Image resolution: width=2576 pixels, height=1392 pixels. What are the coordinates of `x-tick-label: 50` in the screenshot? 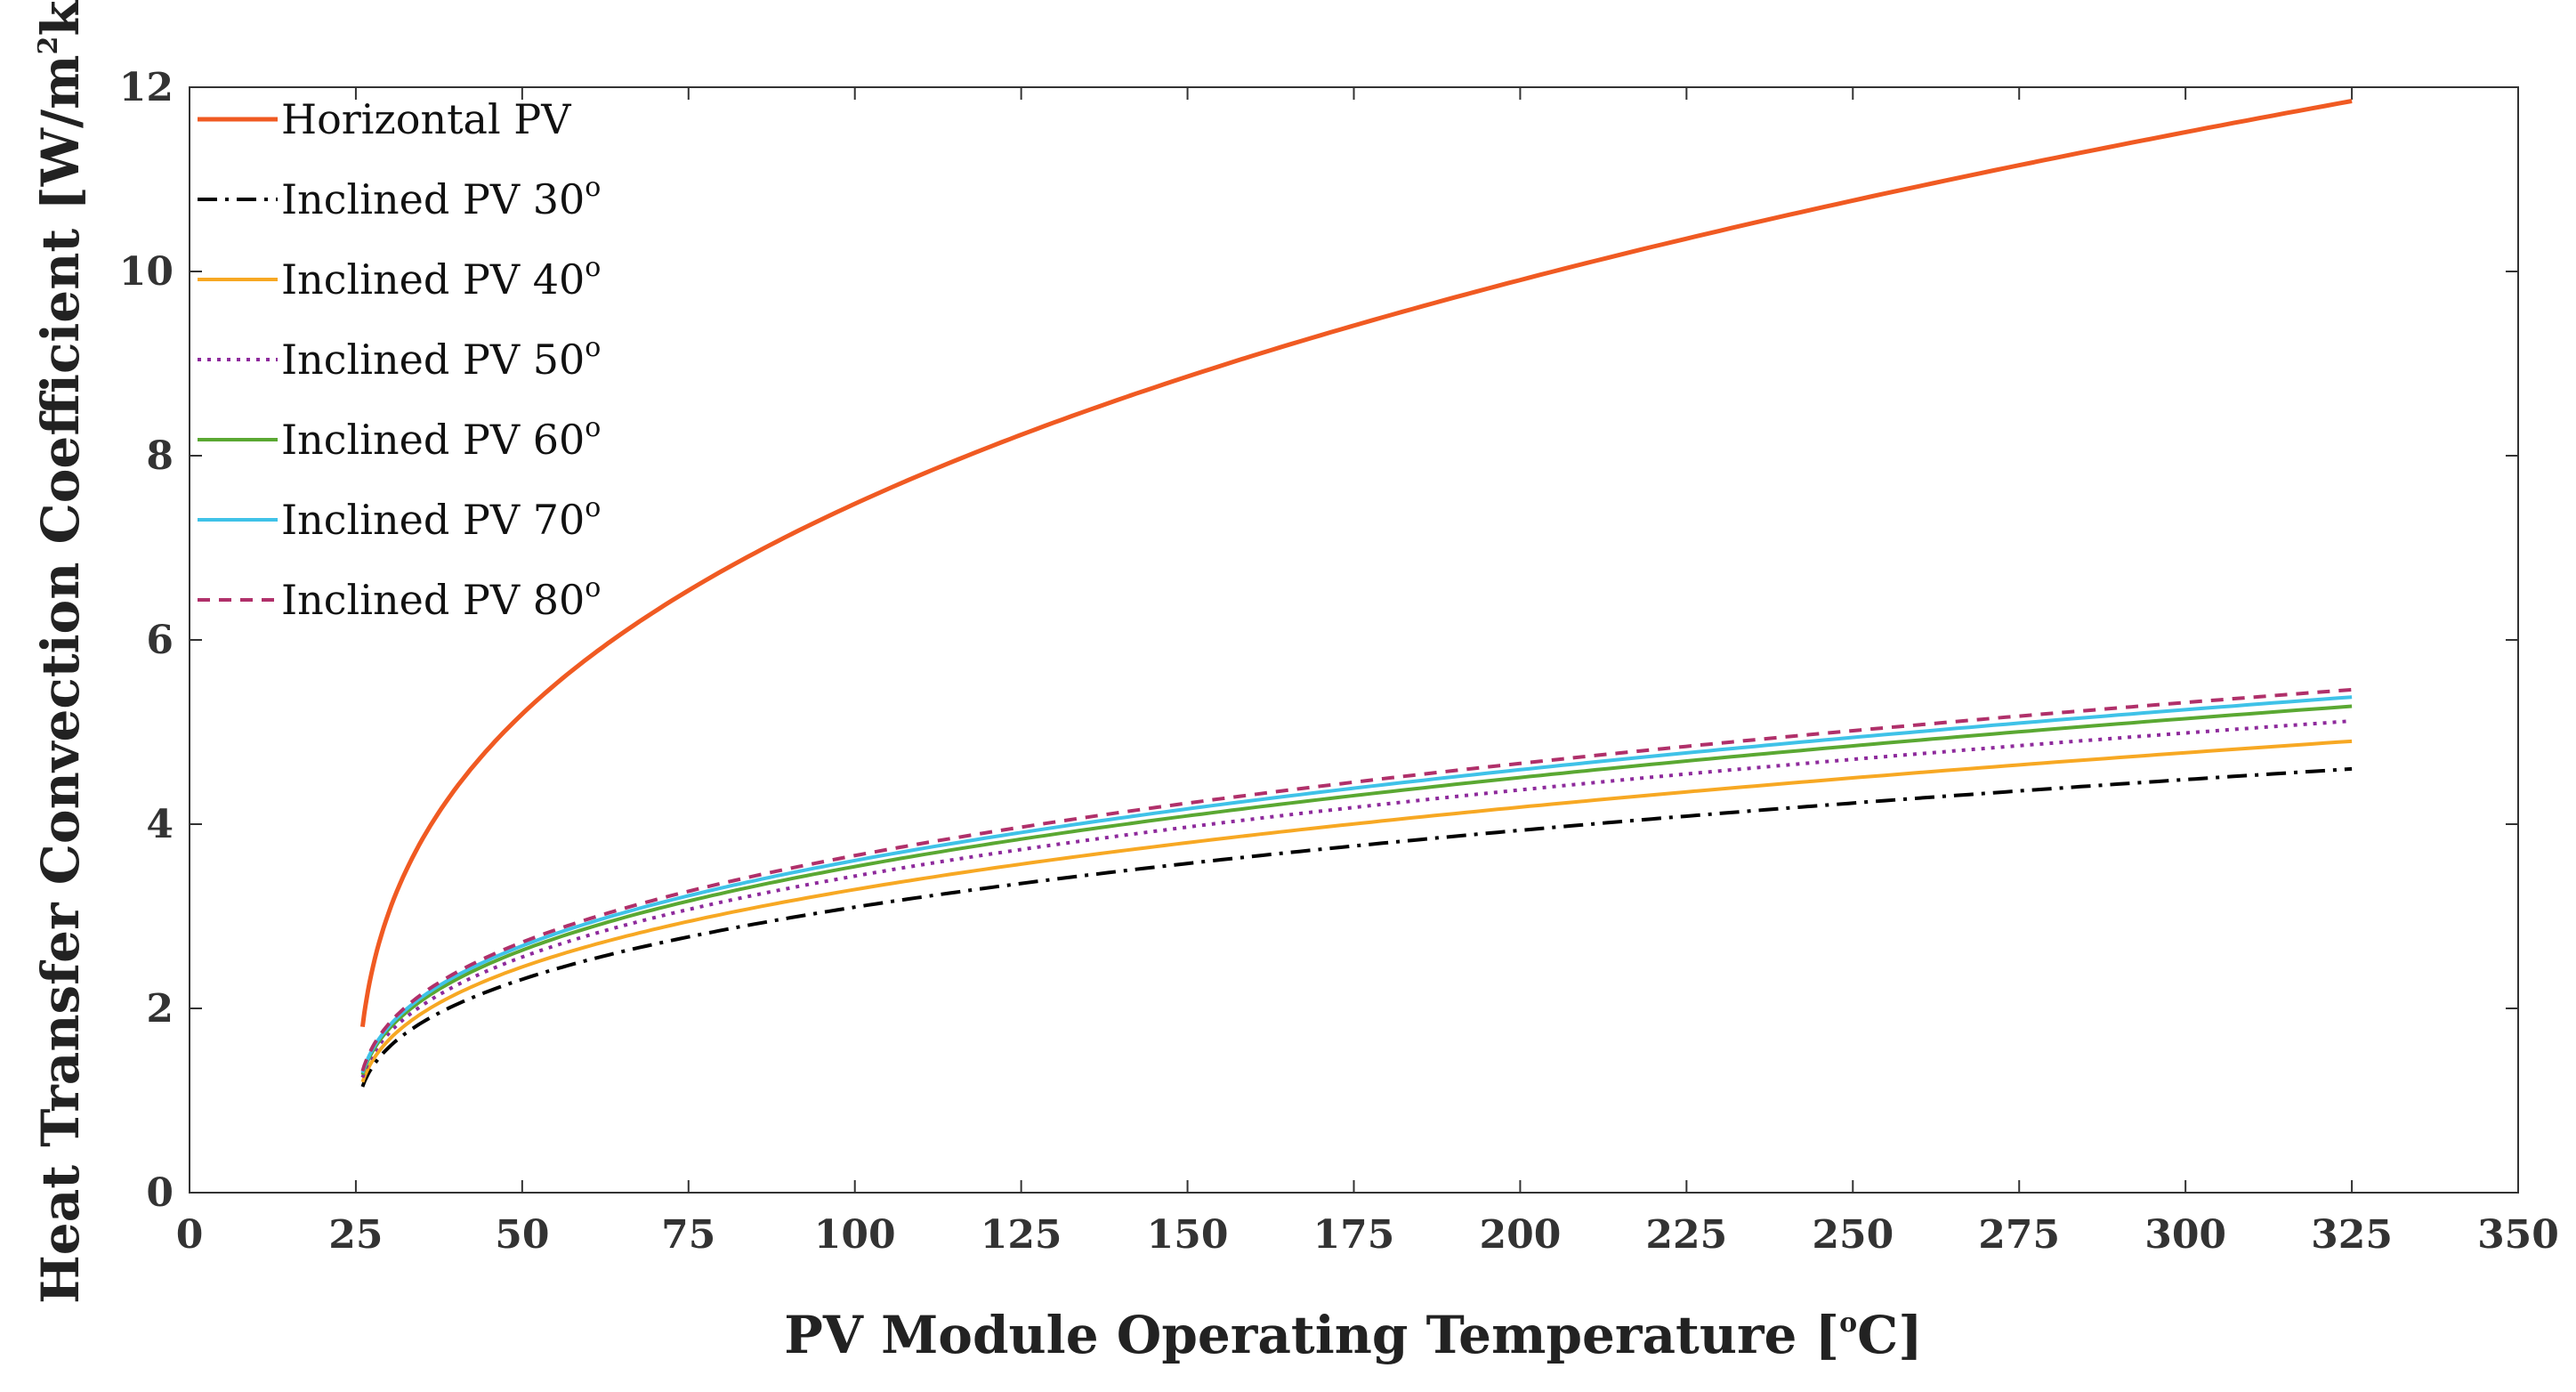 It's located at (522, 1235).